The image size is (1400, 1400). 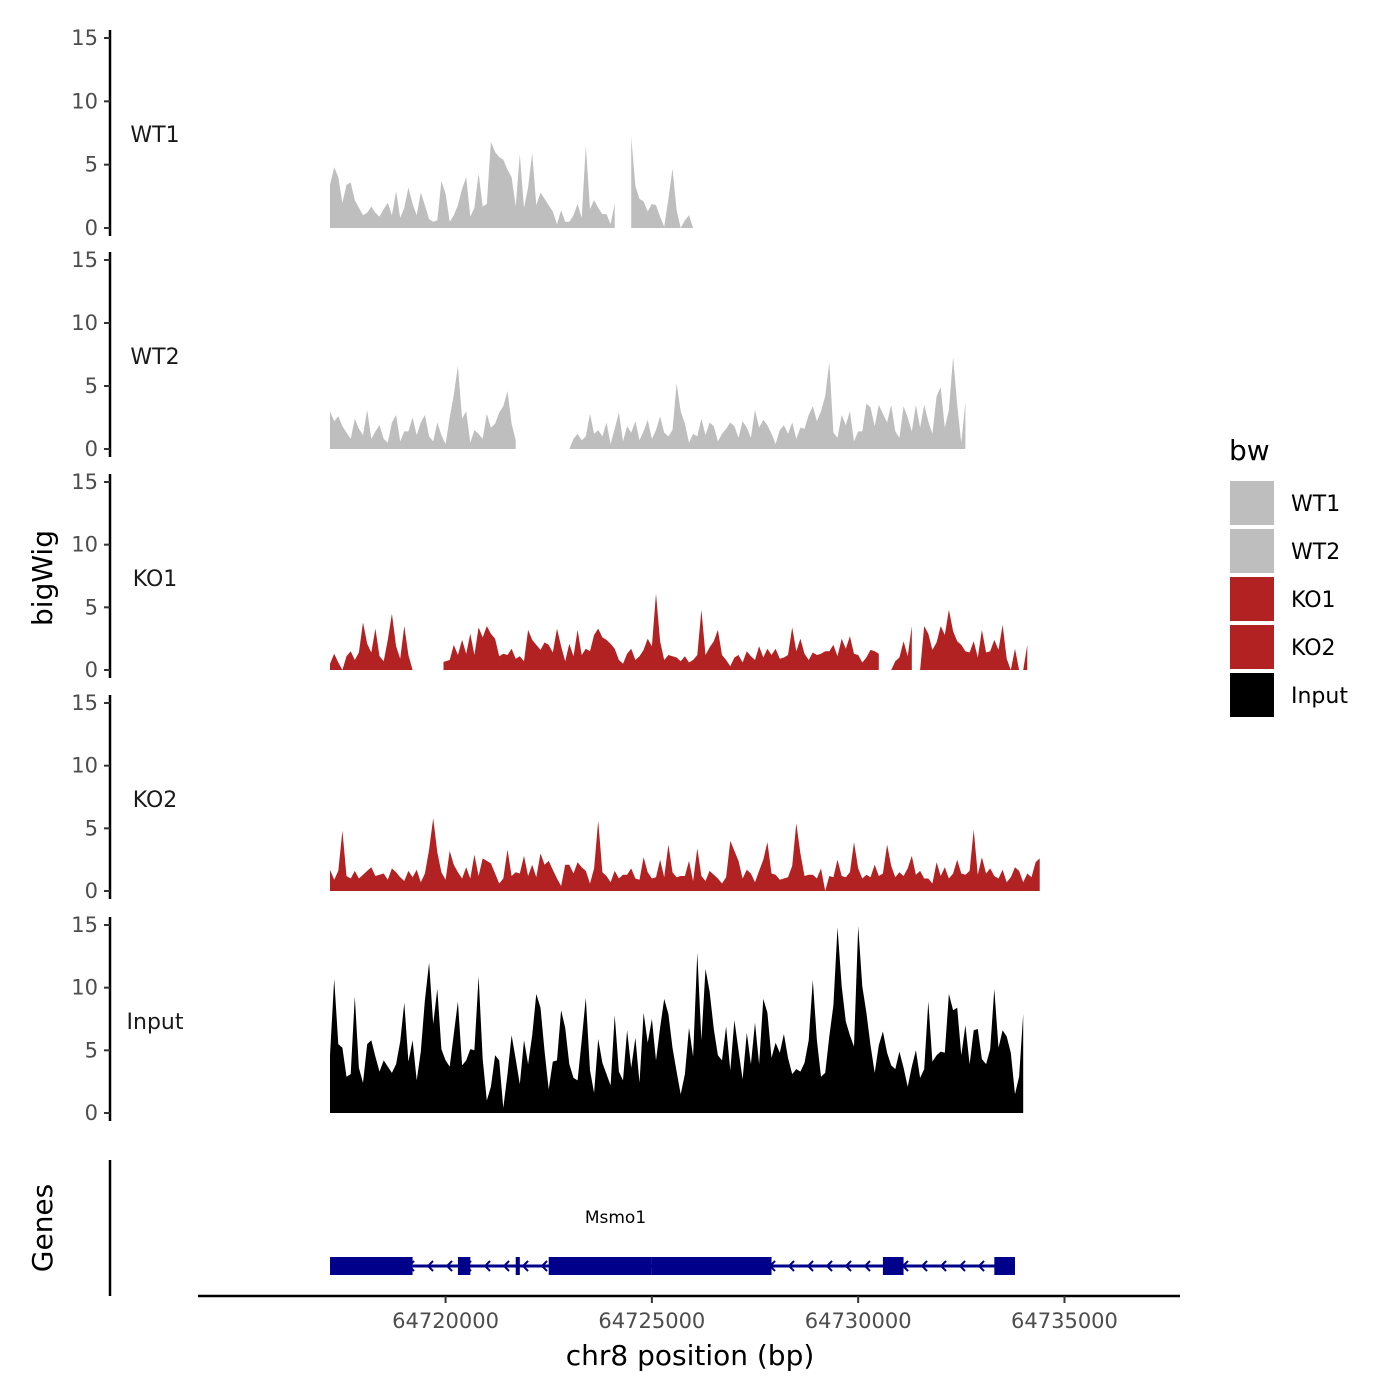 I want to click on track-label-wt1: WT1, so click(x=154, y=135).